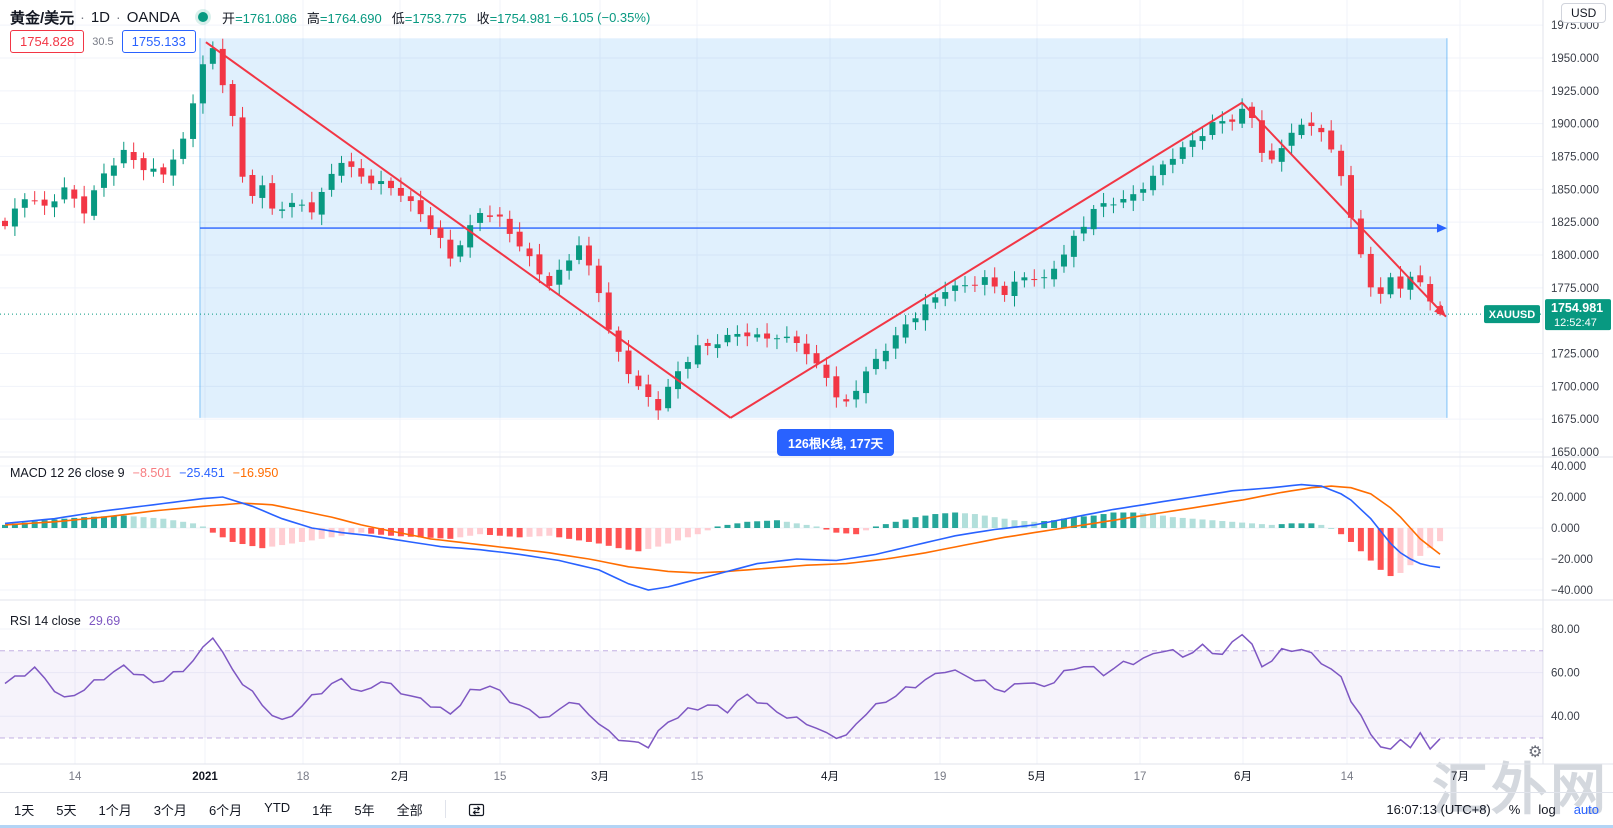  I want to click on macd-line, so click(722, 537).